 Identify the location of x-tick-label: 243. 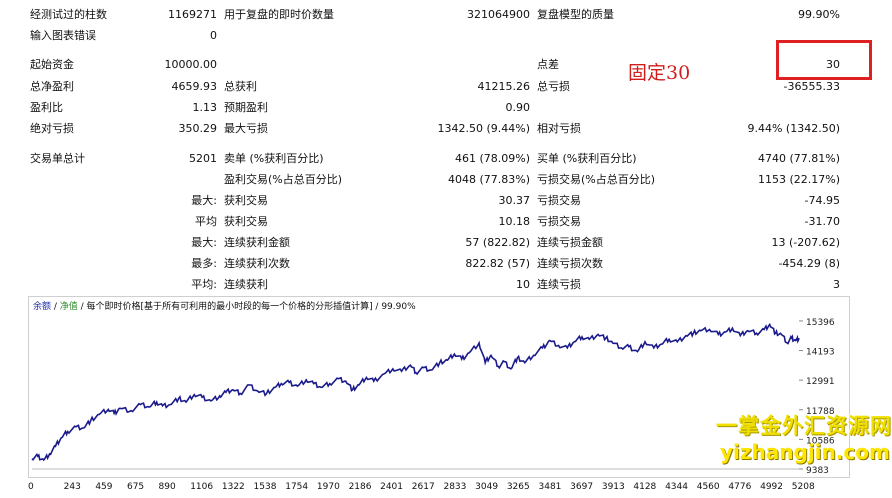
(72, 487).